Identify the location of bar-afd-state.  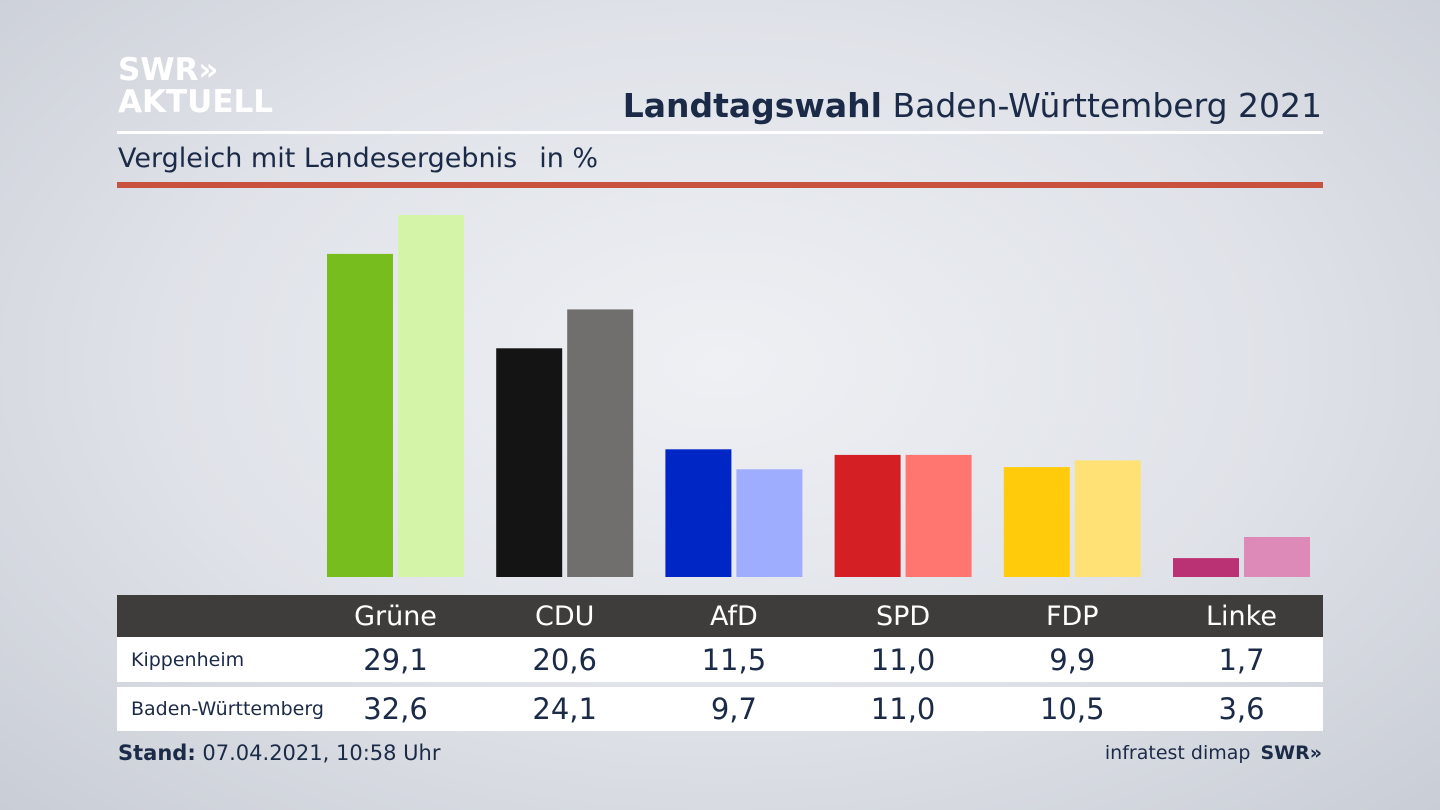
(769, 523).